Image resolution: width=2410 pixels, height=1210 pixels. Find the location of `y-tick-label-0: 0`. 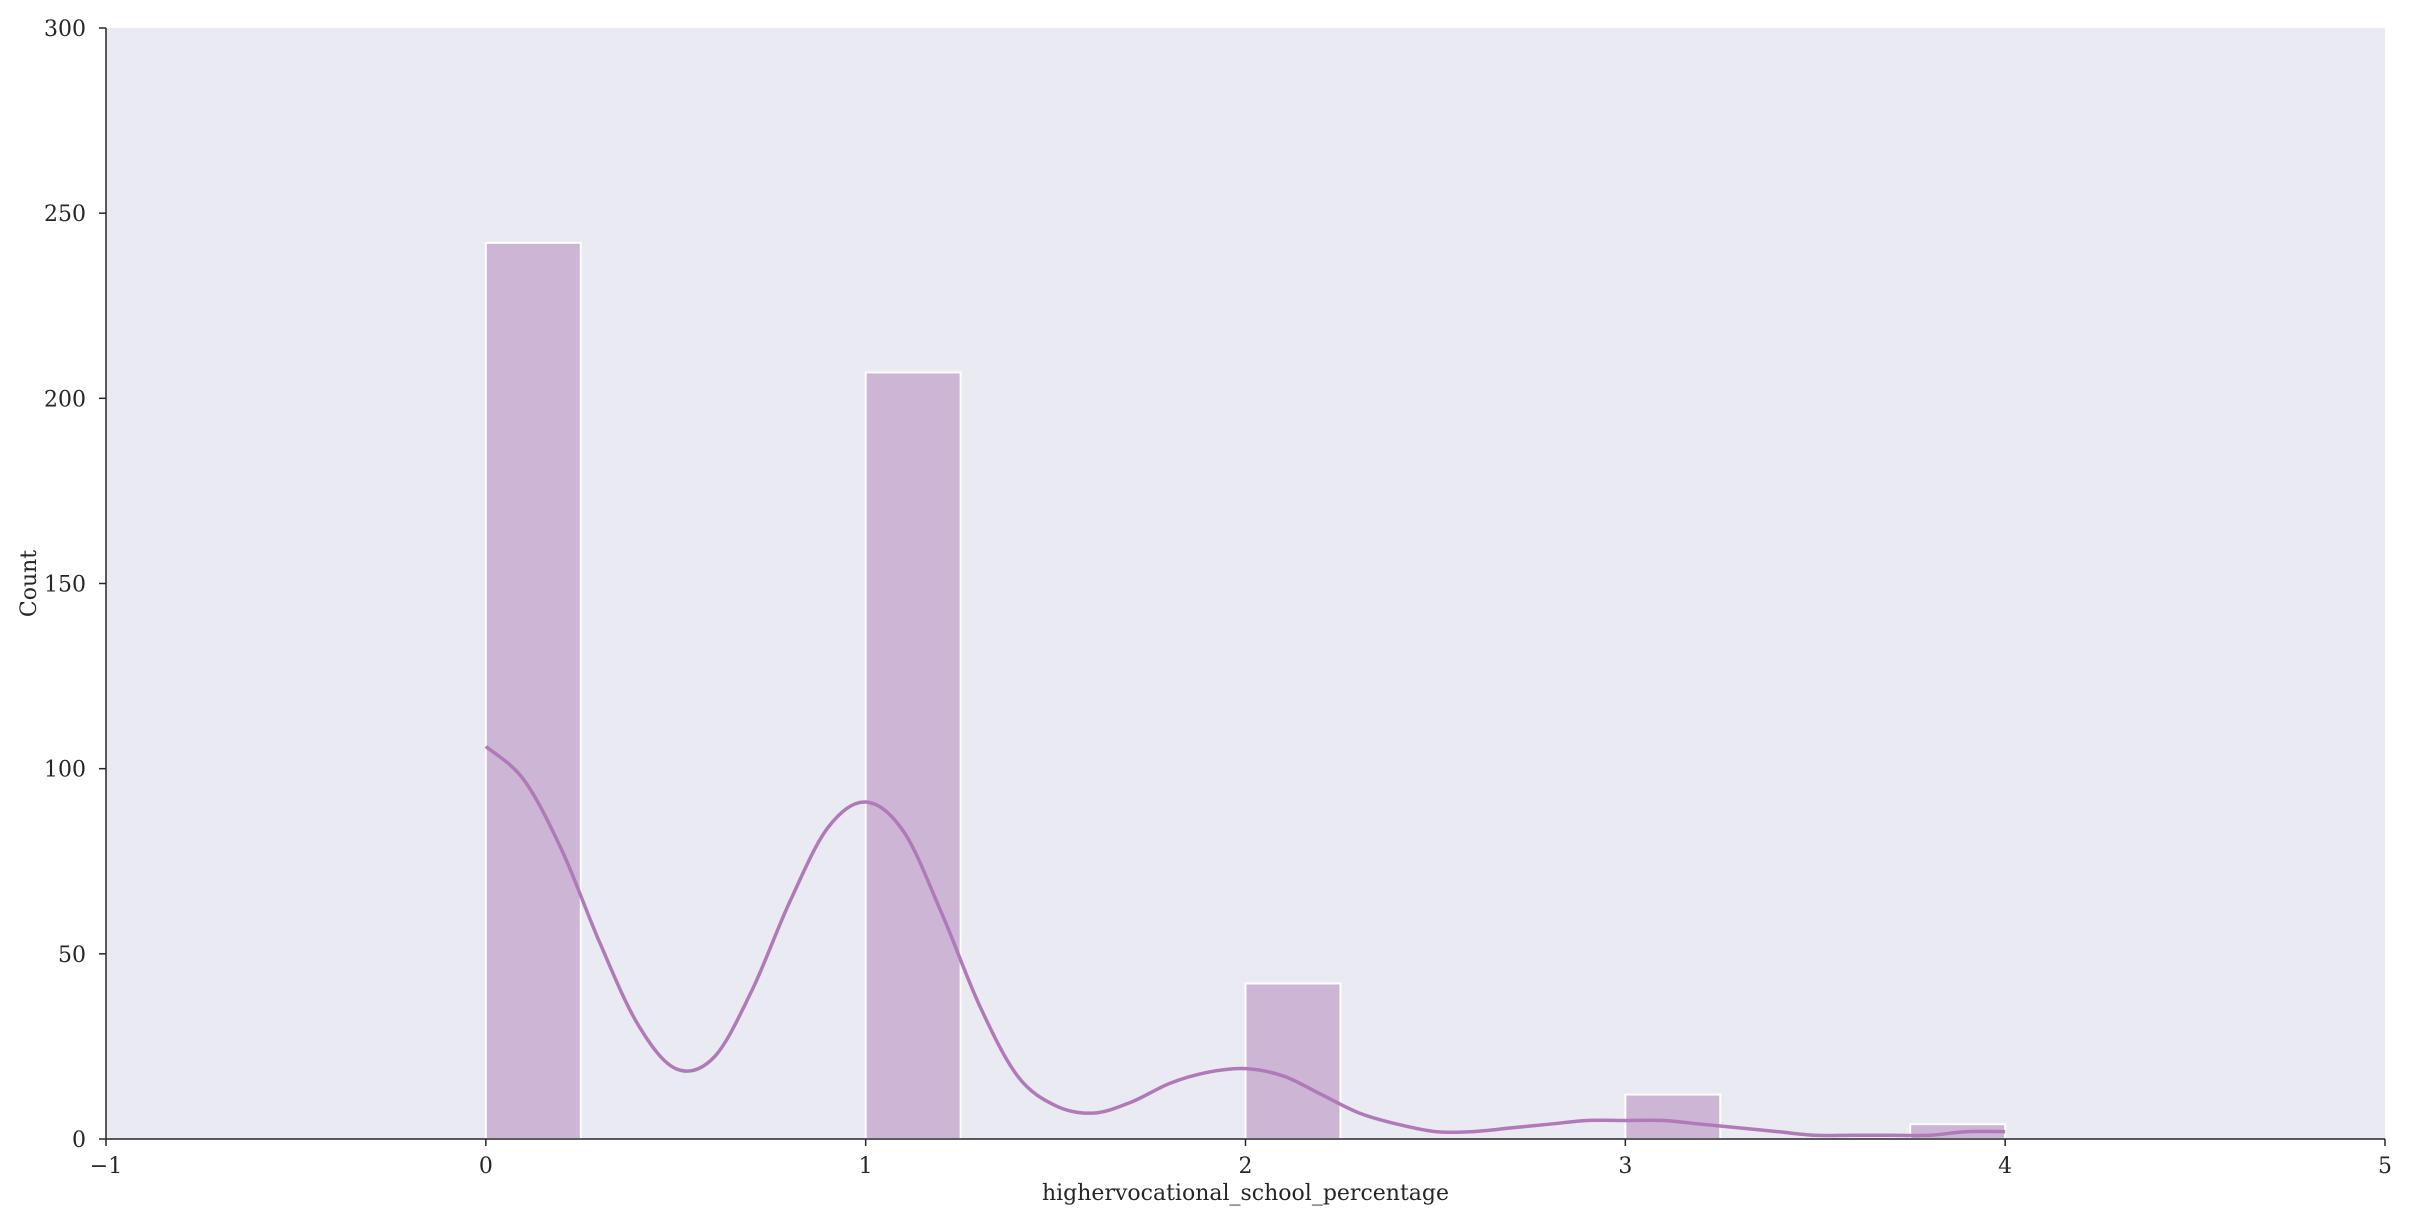

y-tick-label-0: 0 is located at coordinates (79, 1140).